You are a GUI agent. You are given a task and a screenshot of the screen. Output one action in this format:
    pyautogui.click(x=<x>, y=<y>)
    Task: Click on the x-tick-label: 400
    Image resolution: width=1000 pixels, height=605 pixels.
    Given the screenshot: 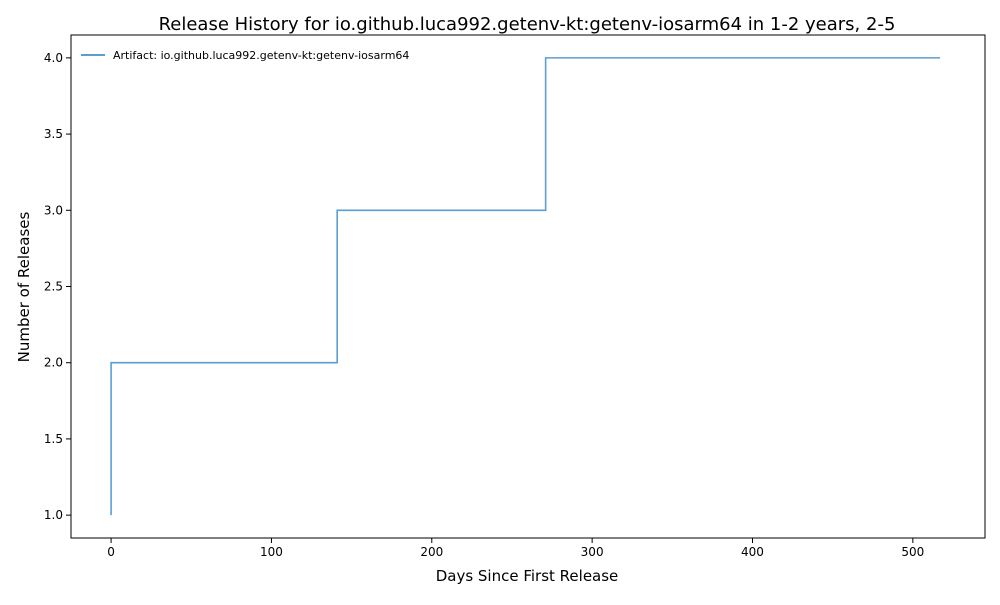 What is the action you would take?
    pyautogui.click(x=752, y=552)
    